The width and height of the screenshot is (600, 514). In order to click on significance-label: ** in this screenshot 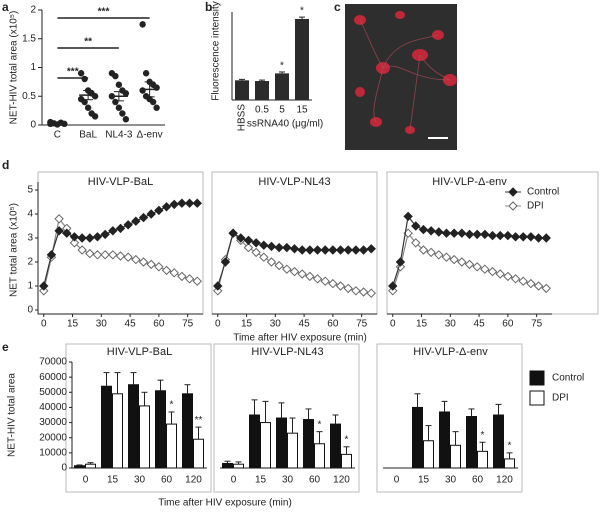, I will do `click(88, 42)`.